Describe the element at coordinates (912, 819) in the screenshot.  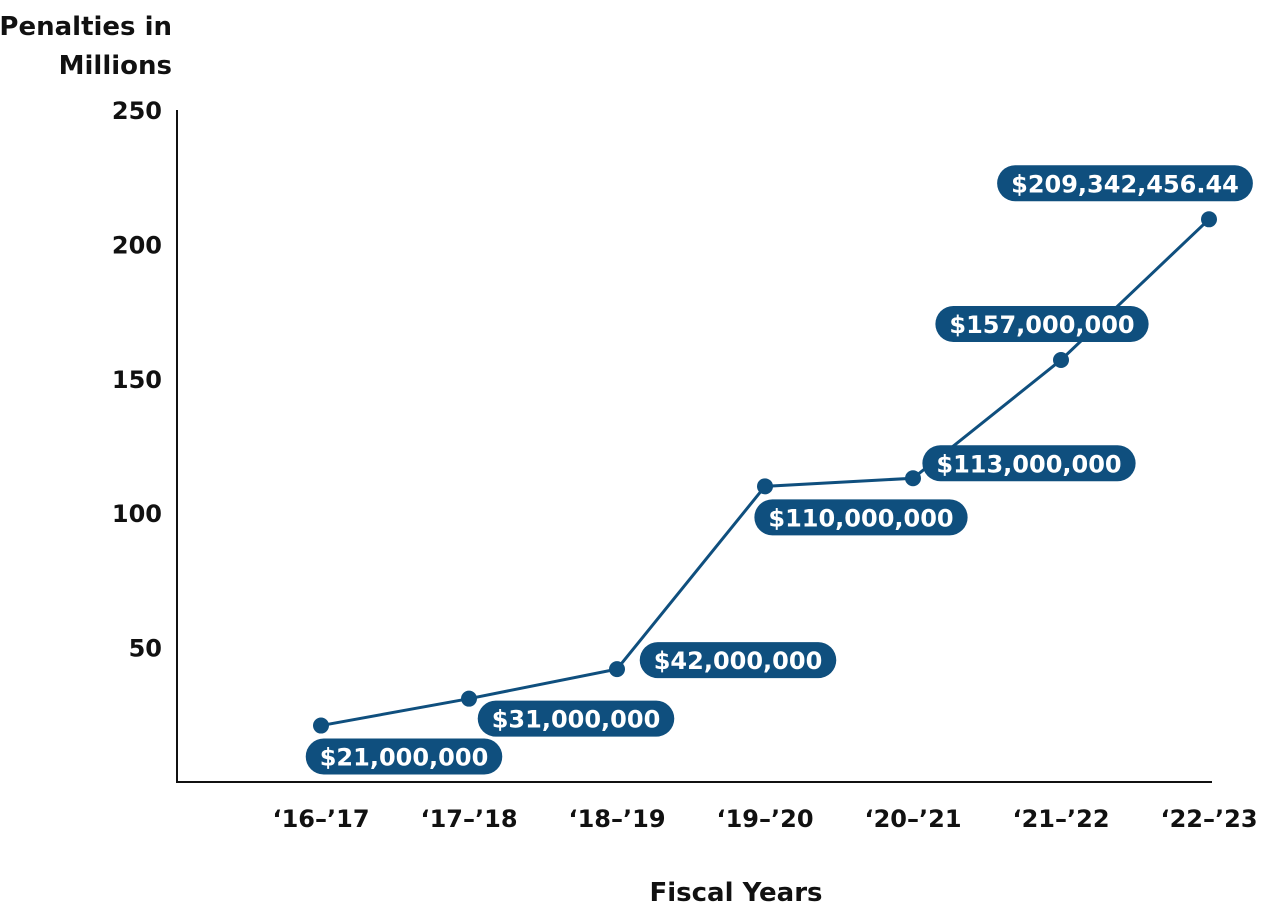
I see `x-tick-label: ‘20–’21` at that location.